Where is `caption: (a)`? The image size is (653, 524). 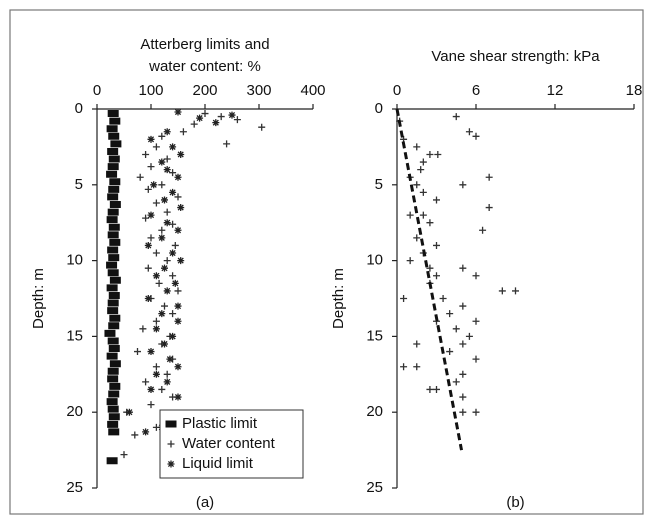
caption: (a) is located at coordinates (205, 502).